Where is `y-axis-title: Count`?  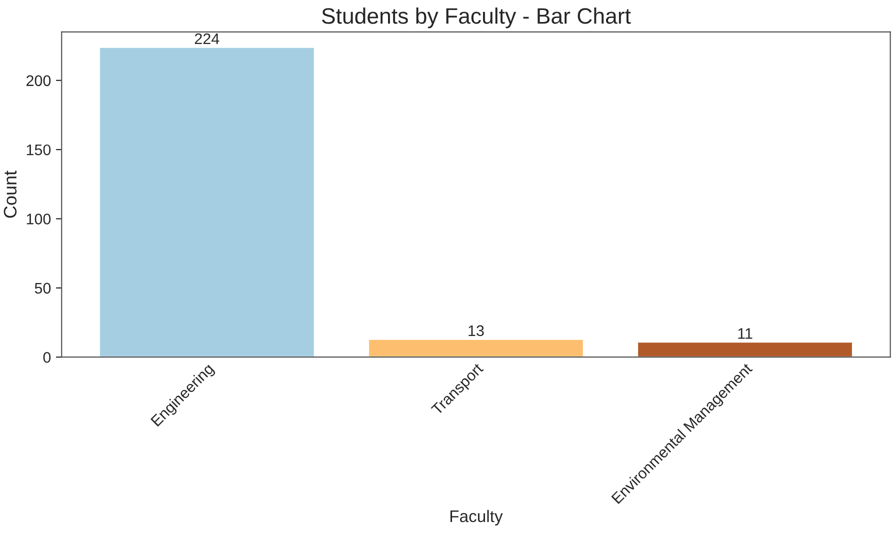 y-axis-title: Count is located at coordinates (10, 194).